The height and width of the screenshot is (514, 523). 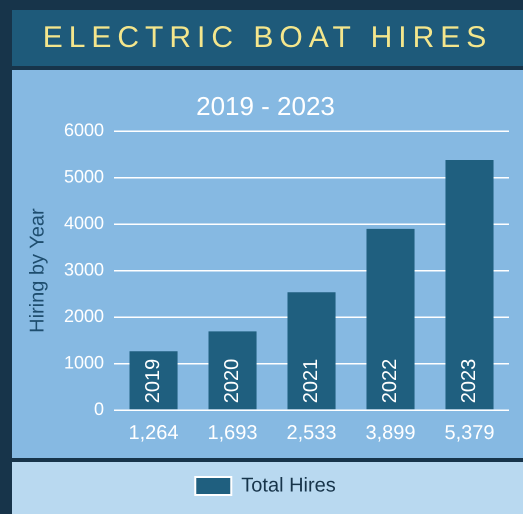 I want to click on x-tick-label: 2019, so click(x=153, y=381).